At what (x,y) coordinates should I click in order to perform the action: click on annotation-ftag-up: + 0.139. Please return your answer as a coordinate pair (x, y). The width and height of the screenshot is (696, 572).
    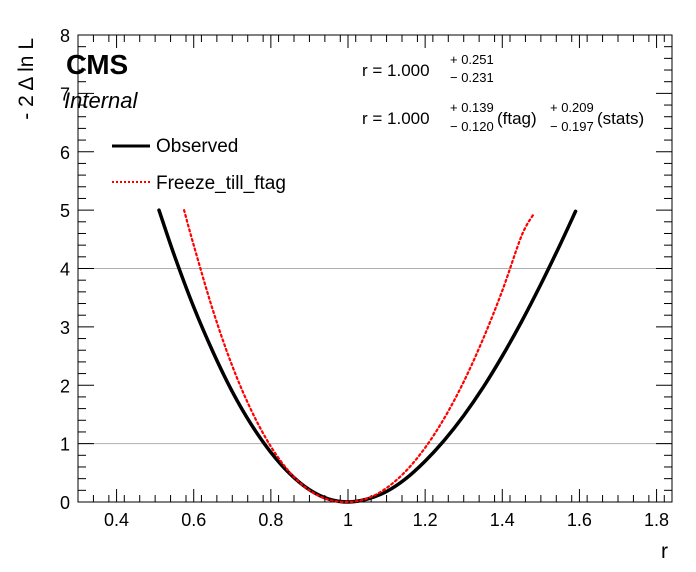
    Looking at the image, I should click on (472, 107).